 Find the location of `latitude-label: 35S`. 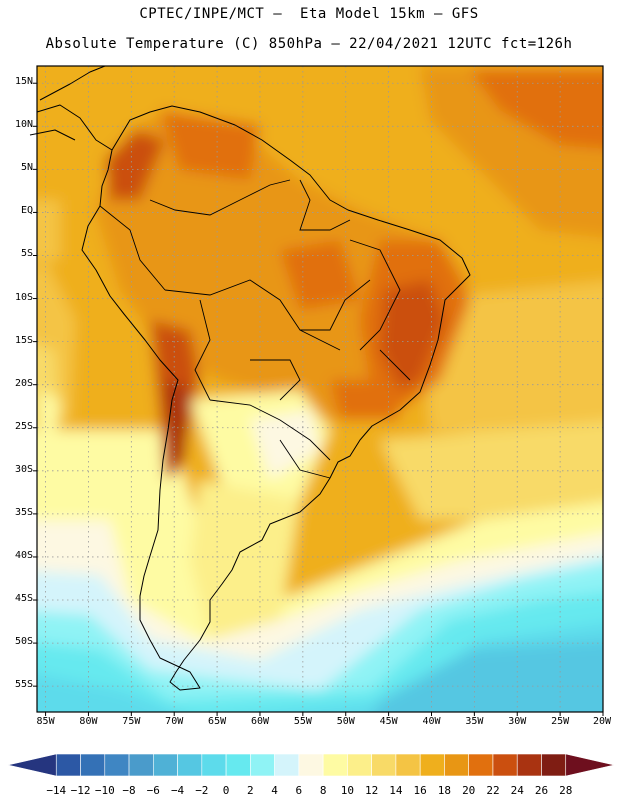

latitude-label: 35S is located at coordinates (23, 512).